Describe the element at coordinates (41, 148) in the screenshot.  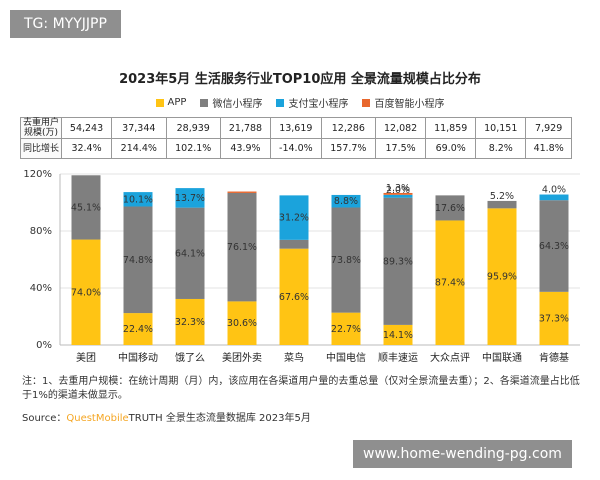
I see `table-row-label: 同比增长` at that location.